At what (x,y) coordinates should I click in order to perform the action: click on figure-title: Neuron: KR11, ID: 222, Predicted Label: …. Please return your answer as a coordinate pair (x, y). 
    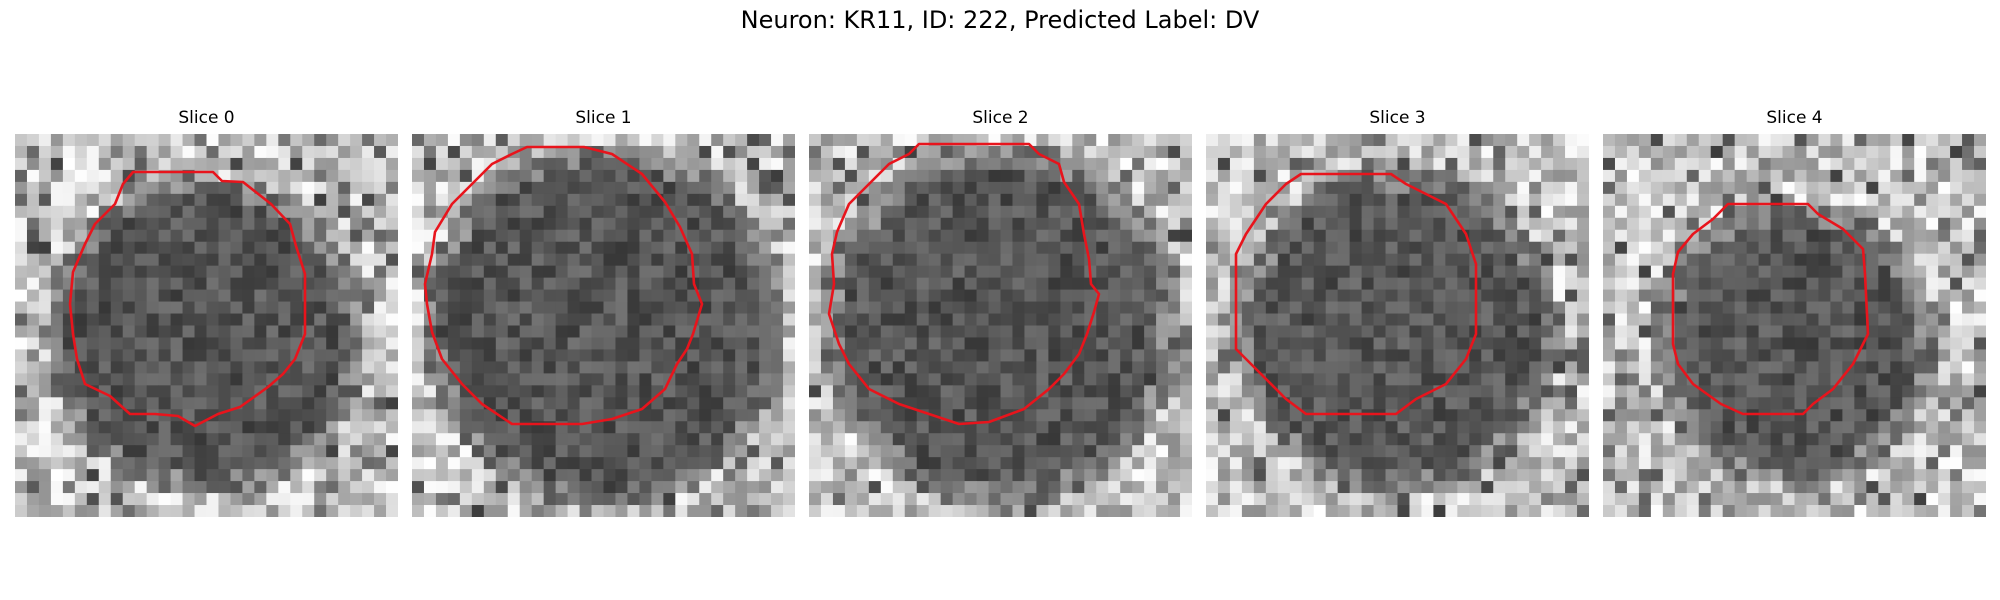
    Looking at the image, I should click on (1000, 20).